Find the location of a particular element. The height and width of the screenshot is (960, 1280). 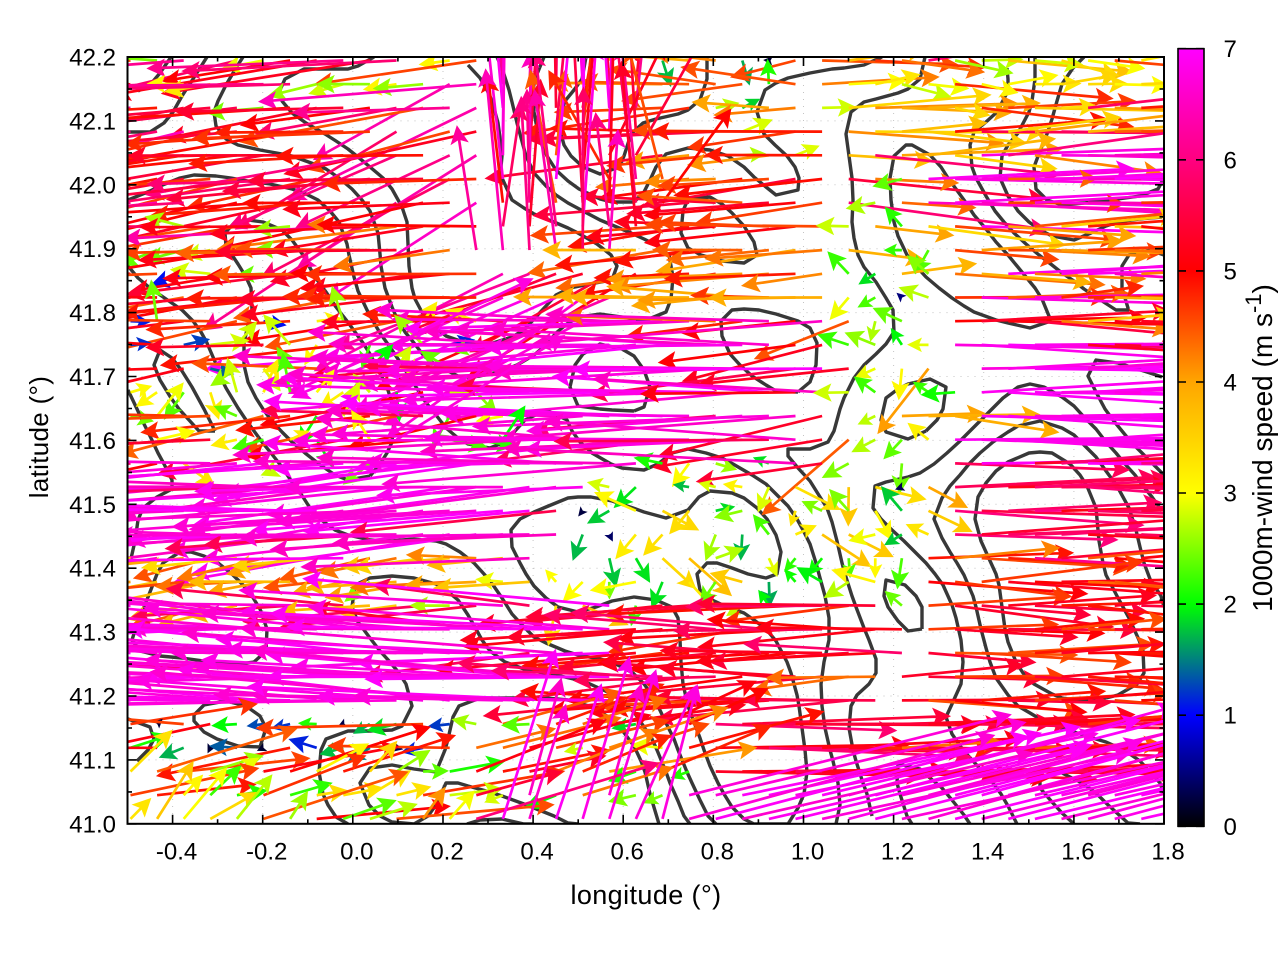

svg-text: 41.5 is located at coordinates (92, 505).